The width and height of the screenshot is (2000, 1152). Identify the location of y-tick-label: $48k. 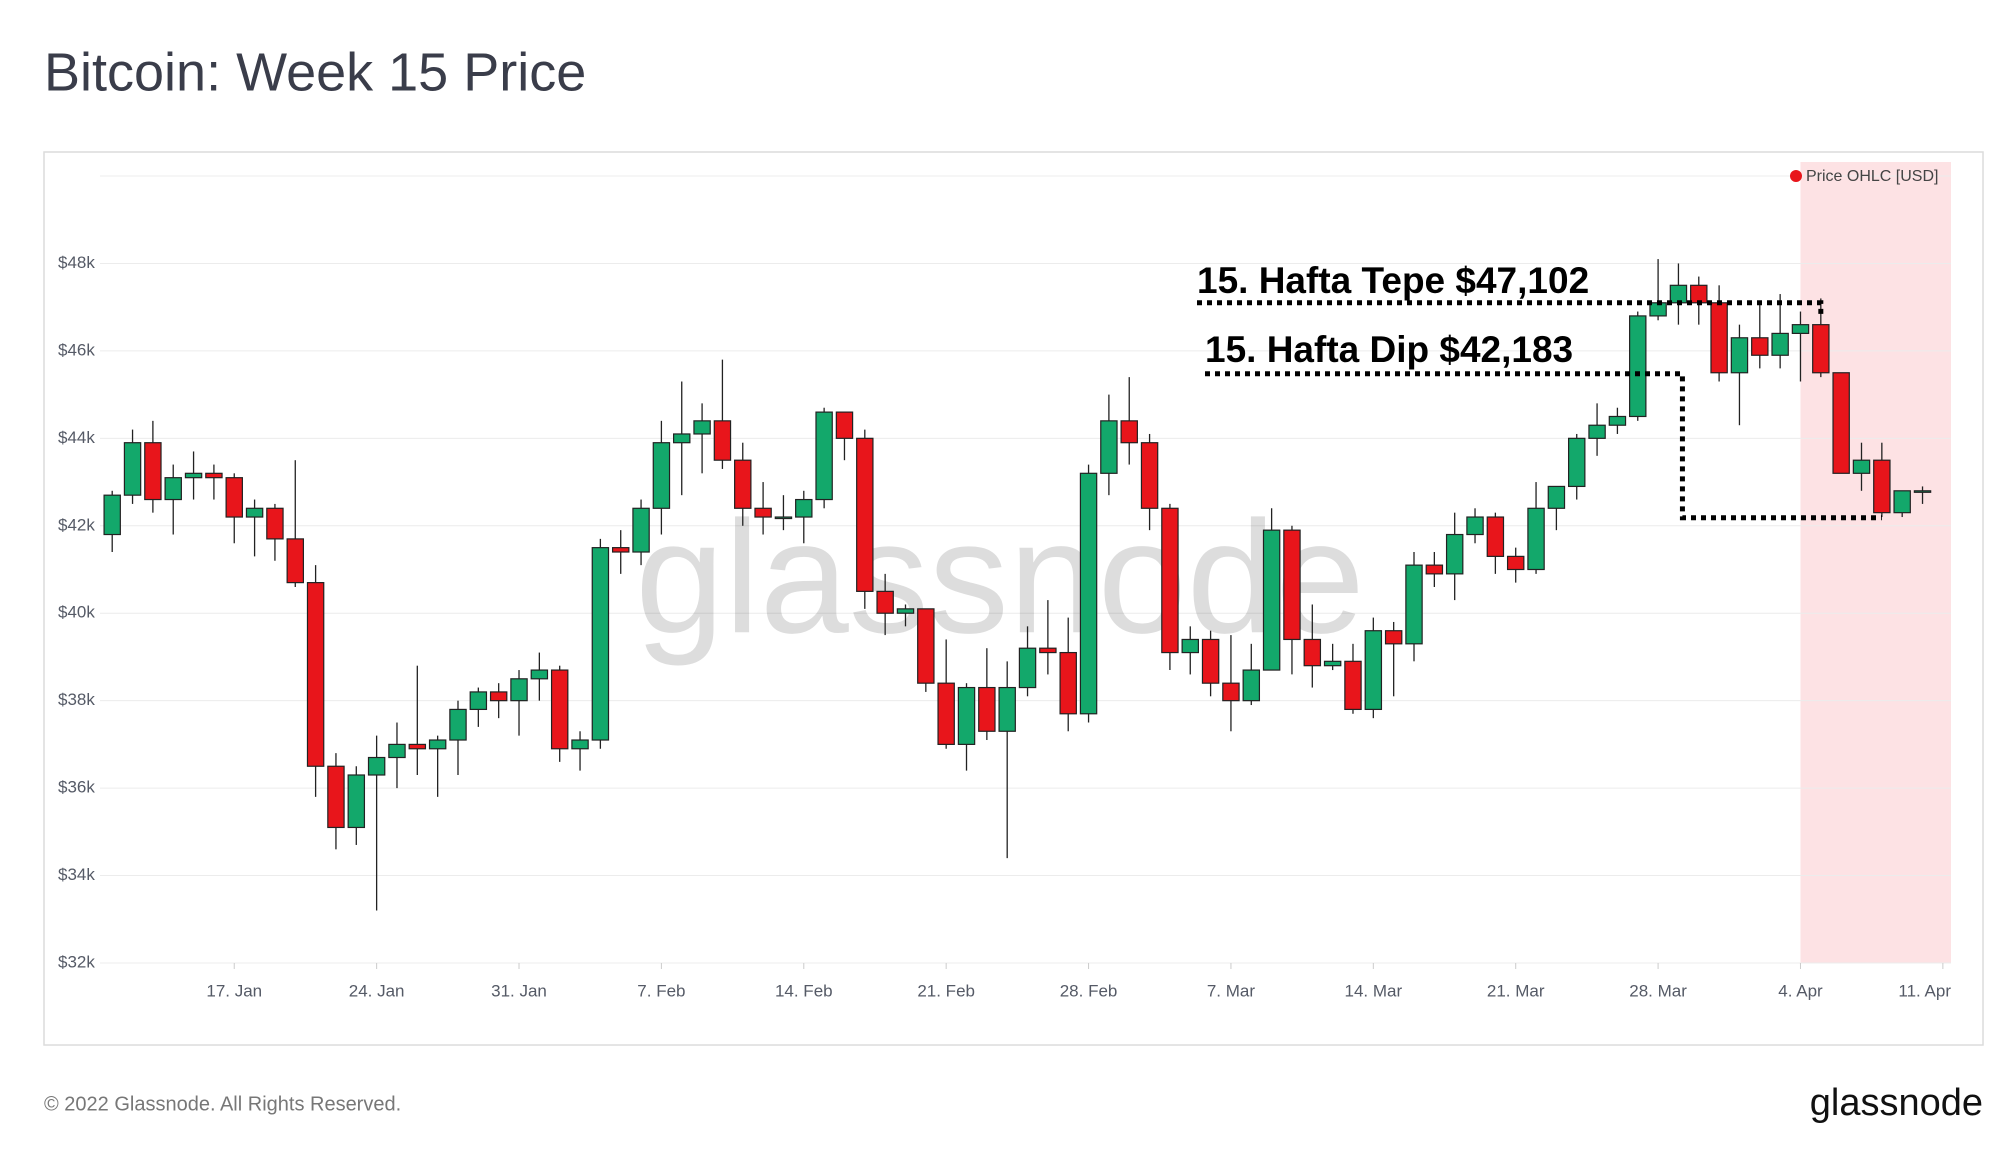
(76, 262).